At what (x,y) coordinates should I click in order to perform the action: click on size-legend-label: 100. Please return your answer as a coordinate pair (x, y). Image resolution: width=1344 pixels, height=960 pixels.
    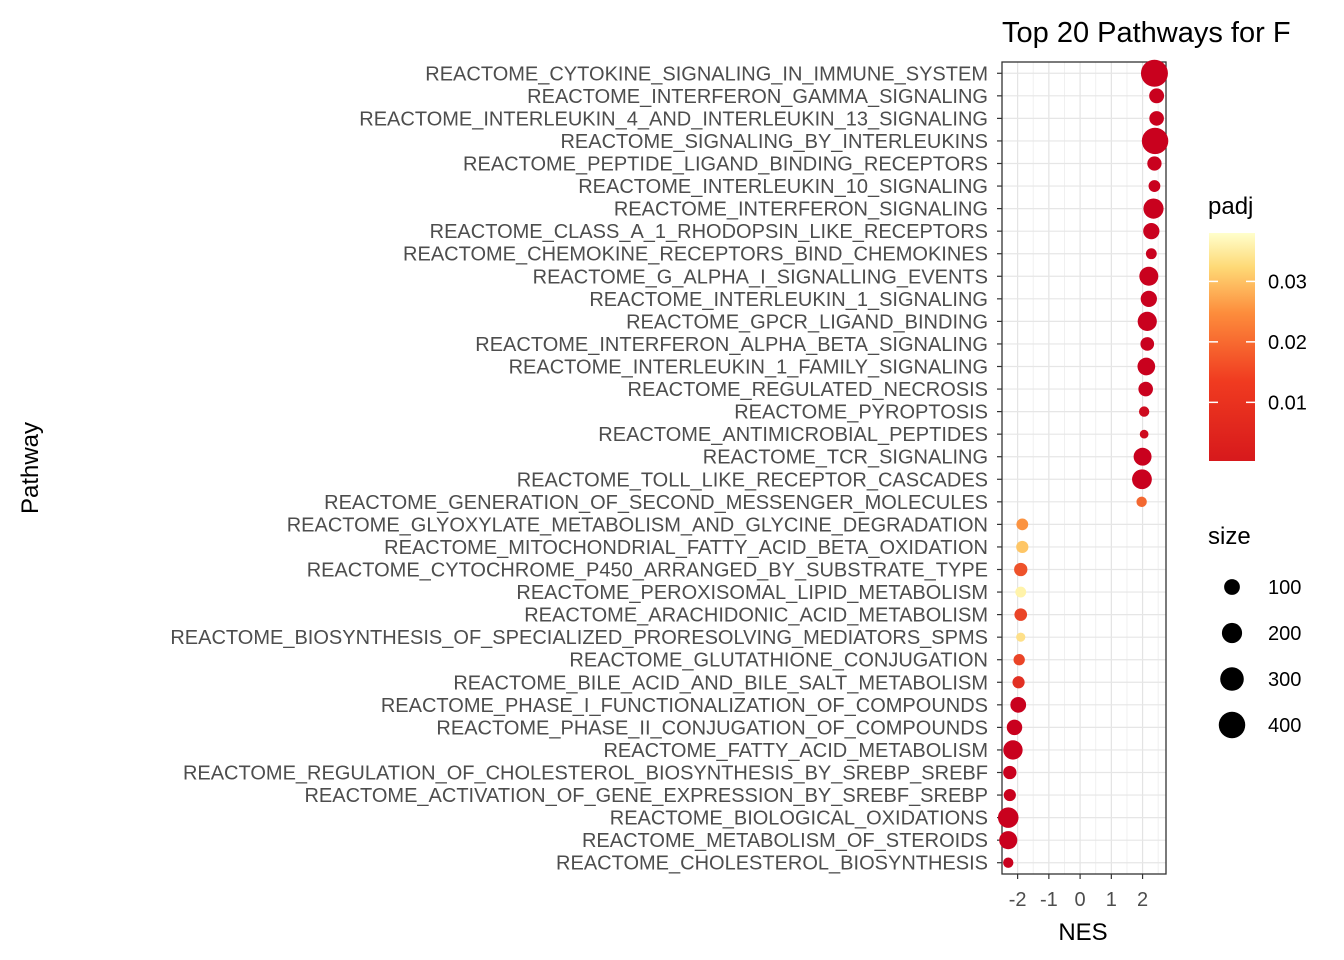
    Looking at the image, I should click on (1284, 588).